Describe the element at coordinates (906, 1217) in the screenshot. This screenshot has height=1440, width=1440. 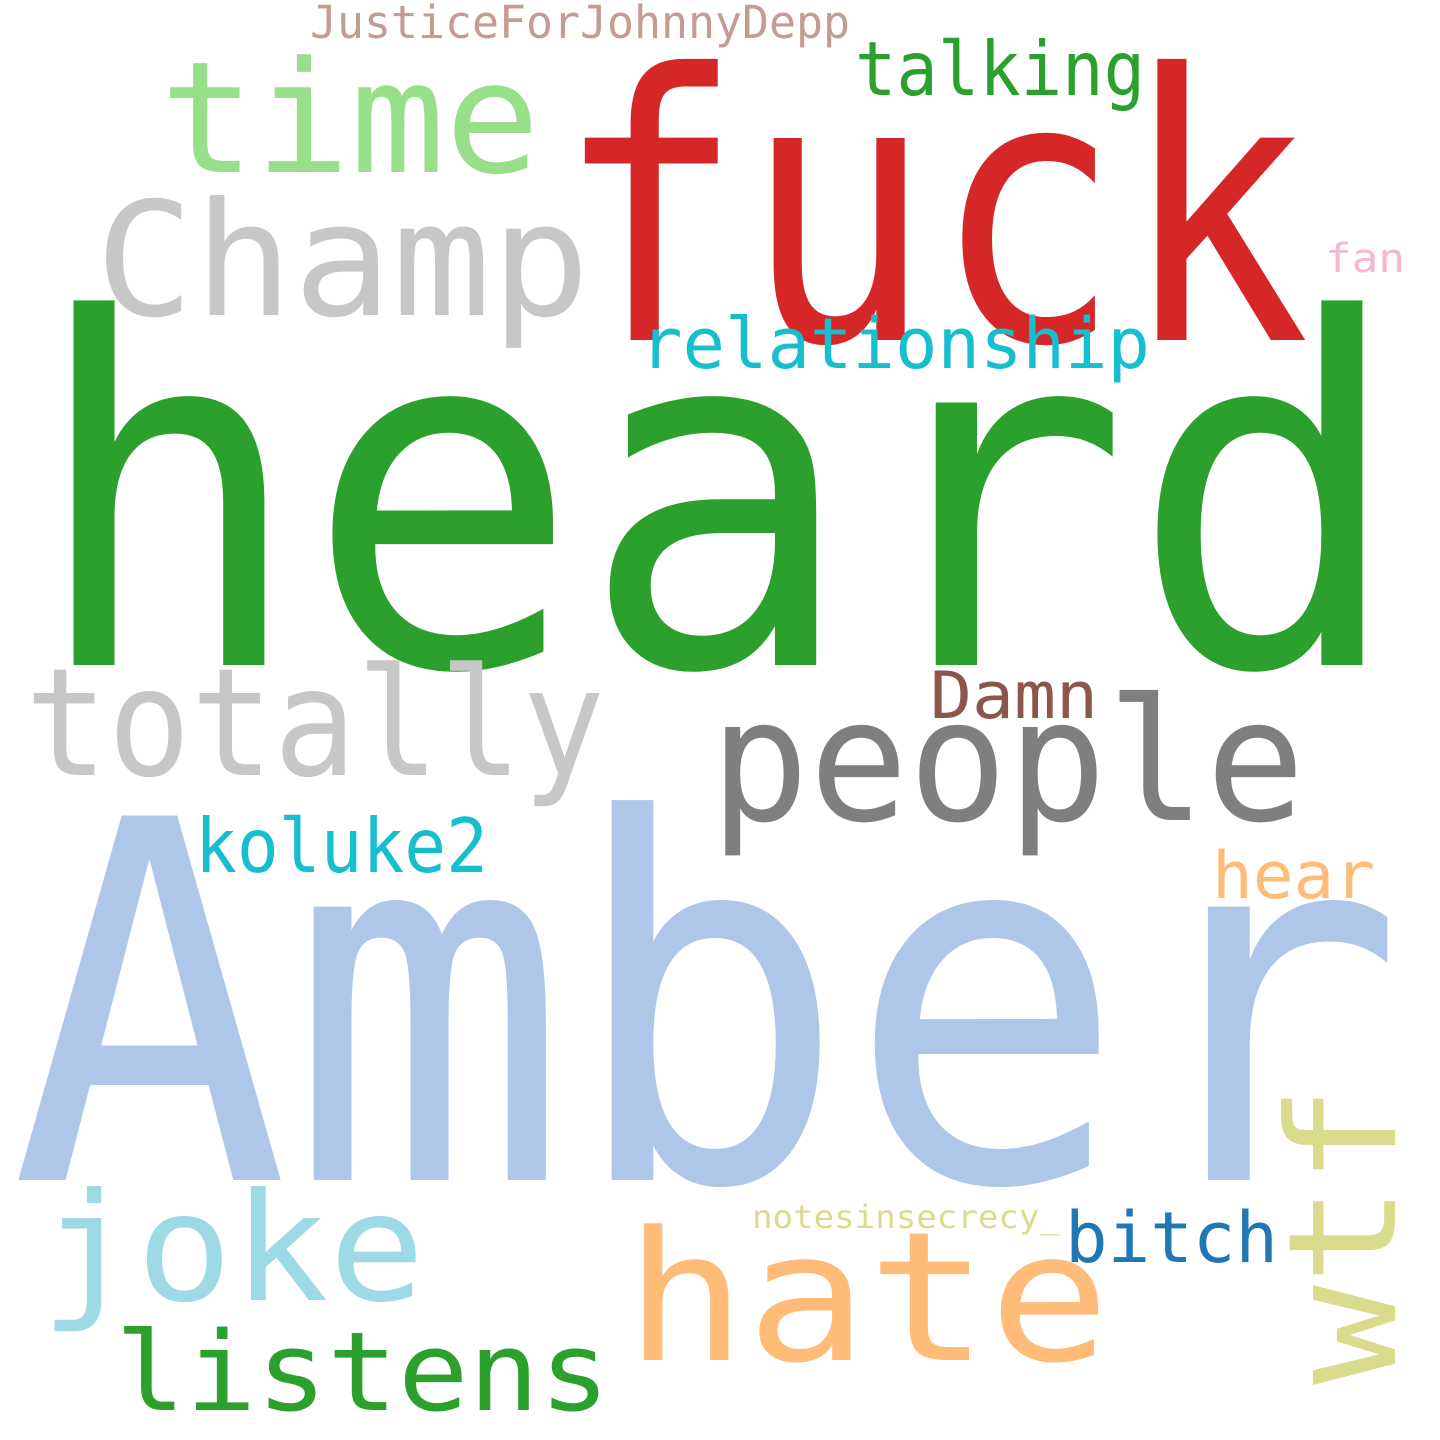
I see `word: notesinsecrecy_` at that location.